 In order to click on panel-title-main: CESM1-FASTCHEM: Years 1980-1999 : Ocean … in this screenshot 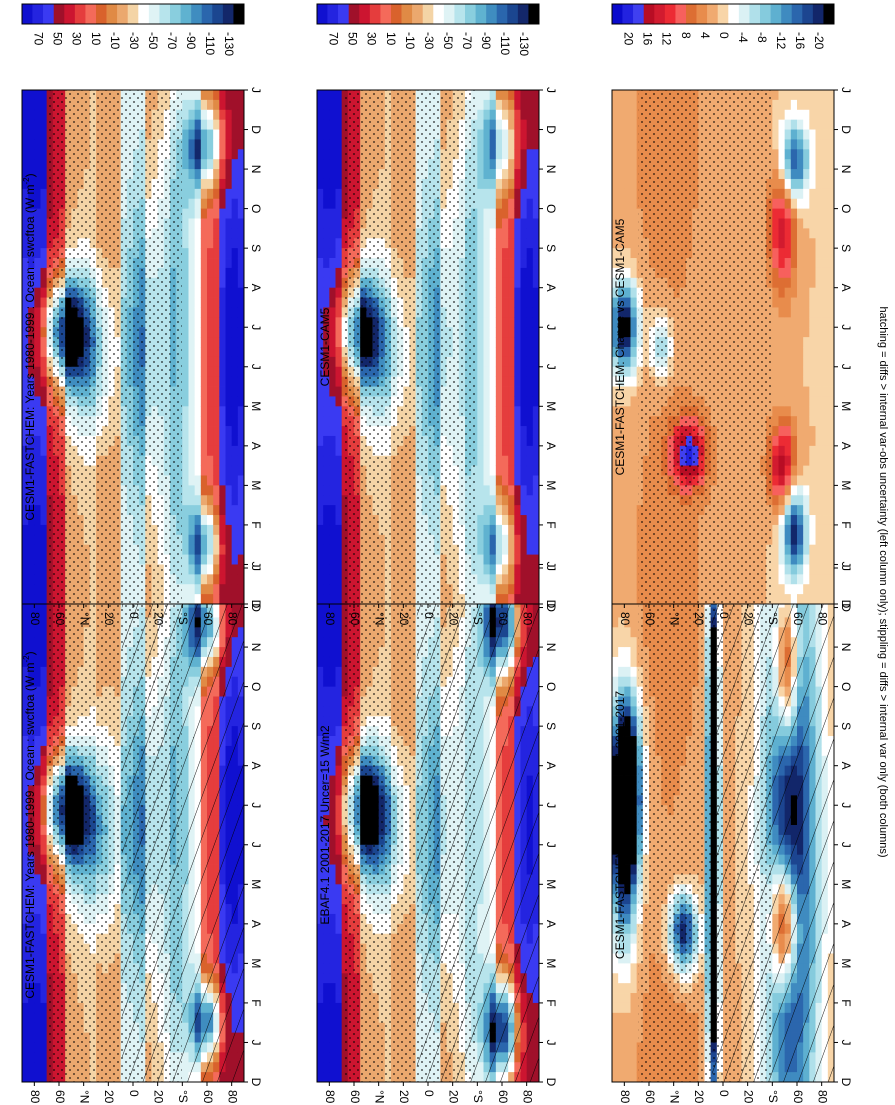, I will do `click(30, 352)`.